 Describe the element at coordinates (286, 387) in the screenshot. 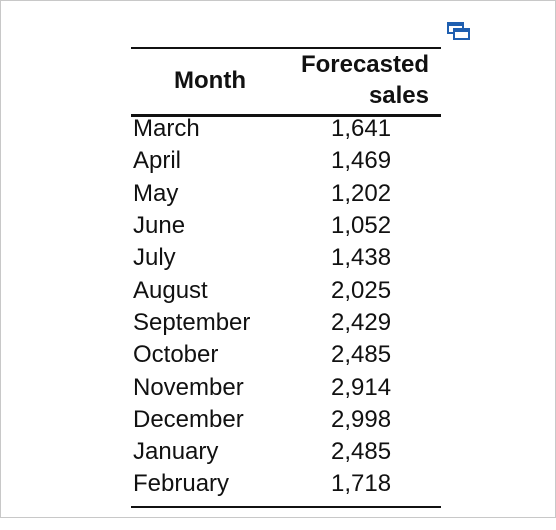

I see `table-row: November 2,914` at that location.